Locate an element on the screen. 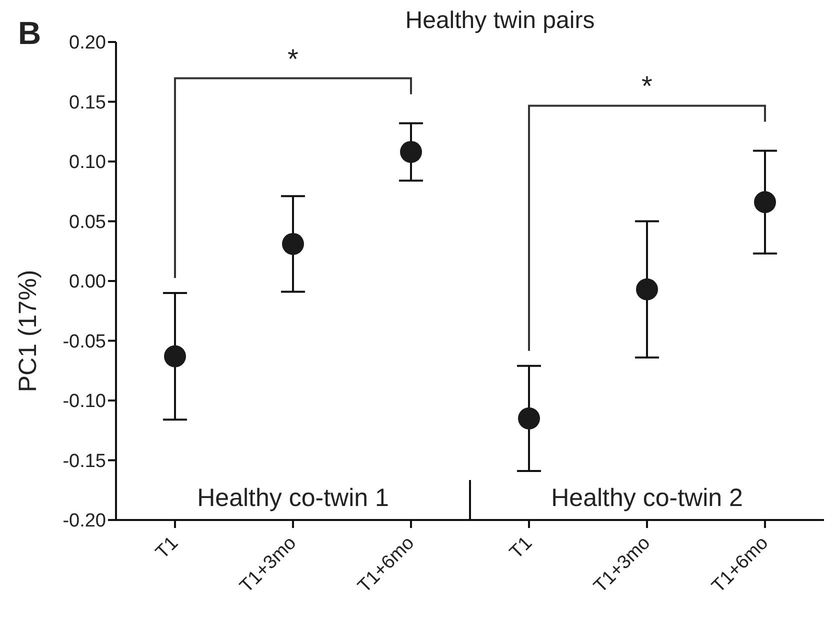 Image resolution: width=827 pixels, height=628 pixels. y-tick-label: 0.05 is located at coordinates (87, 222).